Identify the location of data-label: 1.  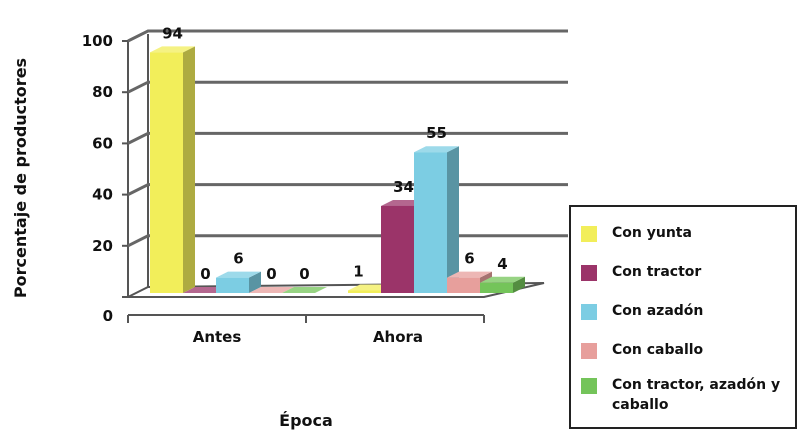
(358, 271).